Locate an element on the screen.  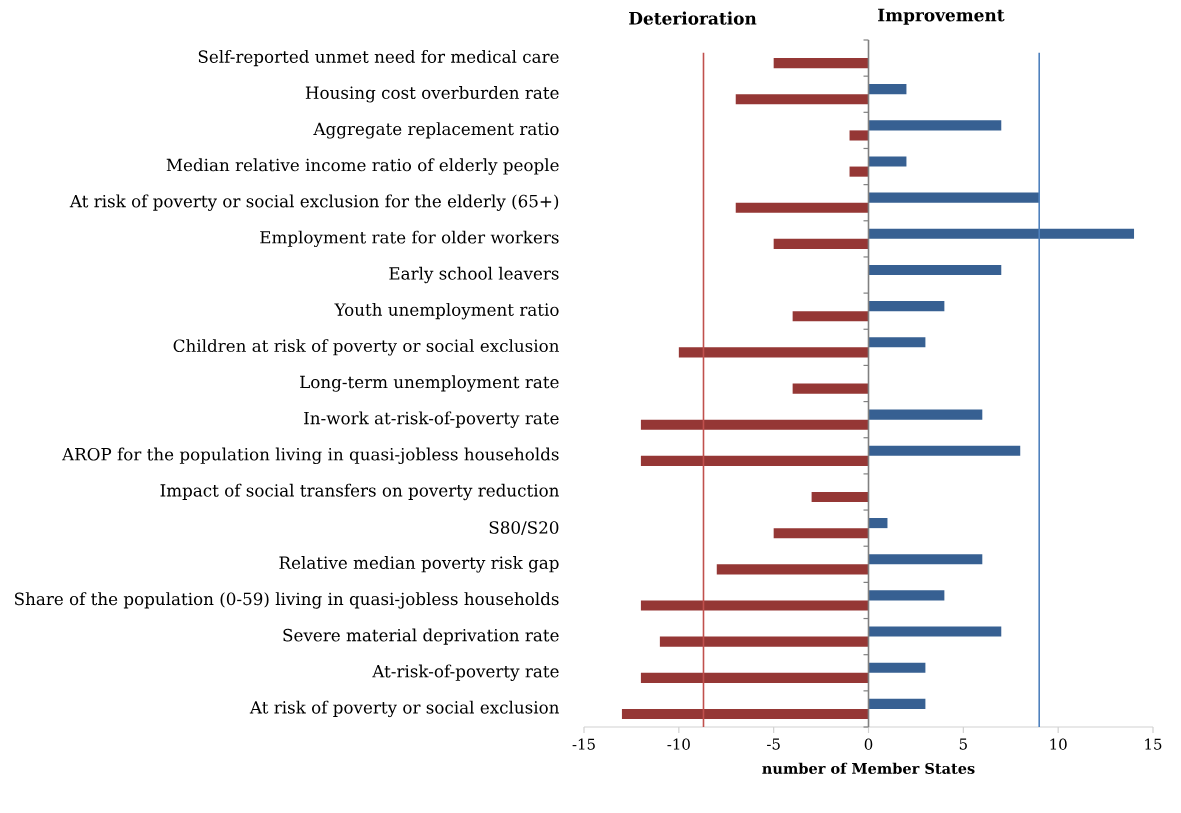
y-tick-label: At risk of poverty or social exclusion is located at coordinates (404, 709).